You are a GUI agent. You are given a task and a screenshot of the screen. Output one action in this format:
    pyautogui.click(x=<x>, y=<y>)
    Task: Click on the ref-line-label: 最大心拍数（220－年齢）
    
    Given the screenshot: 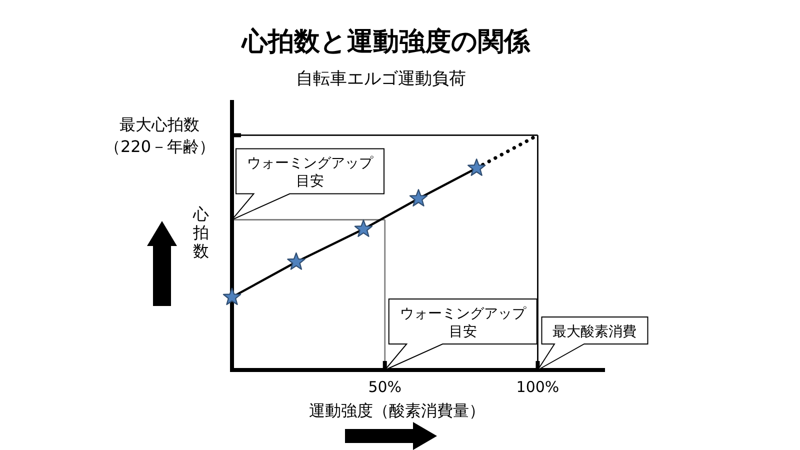 What is the action you would take?
    pyautogui.click(x=159, y=135)
    